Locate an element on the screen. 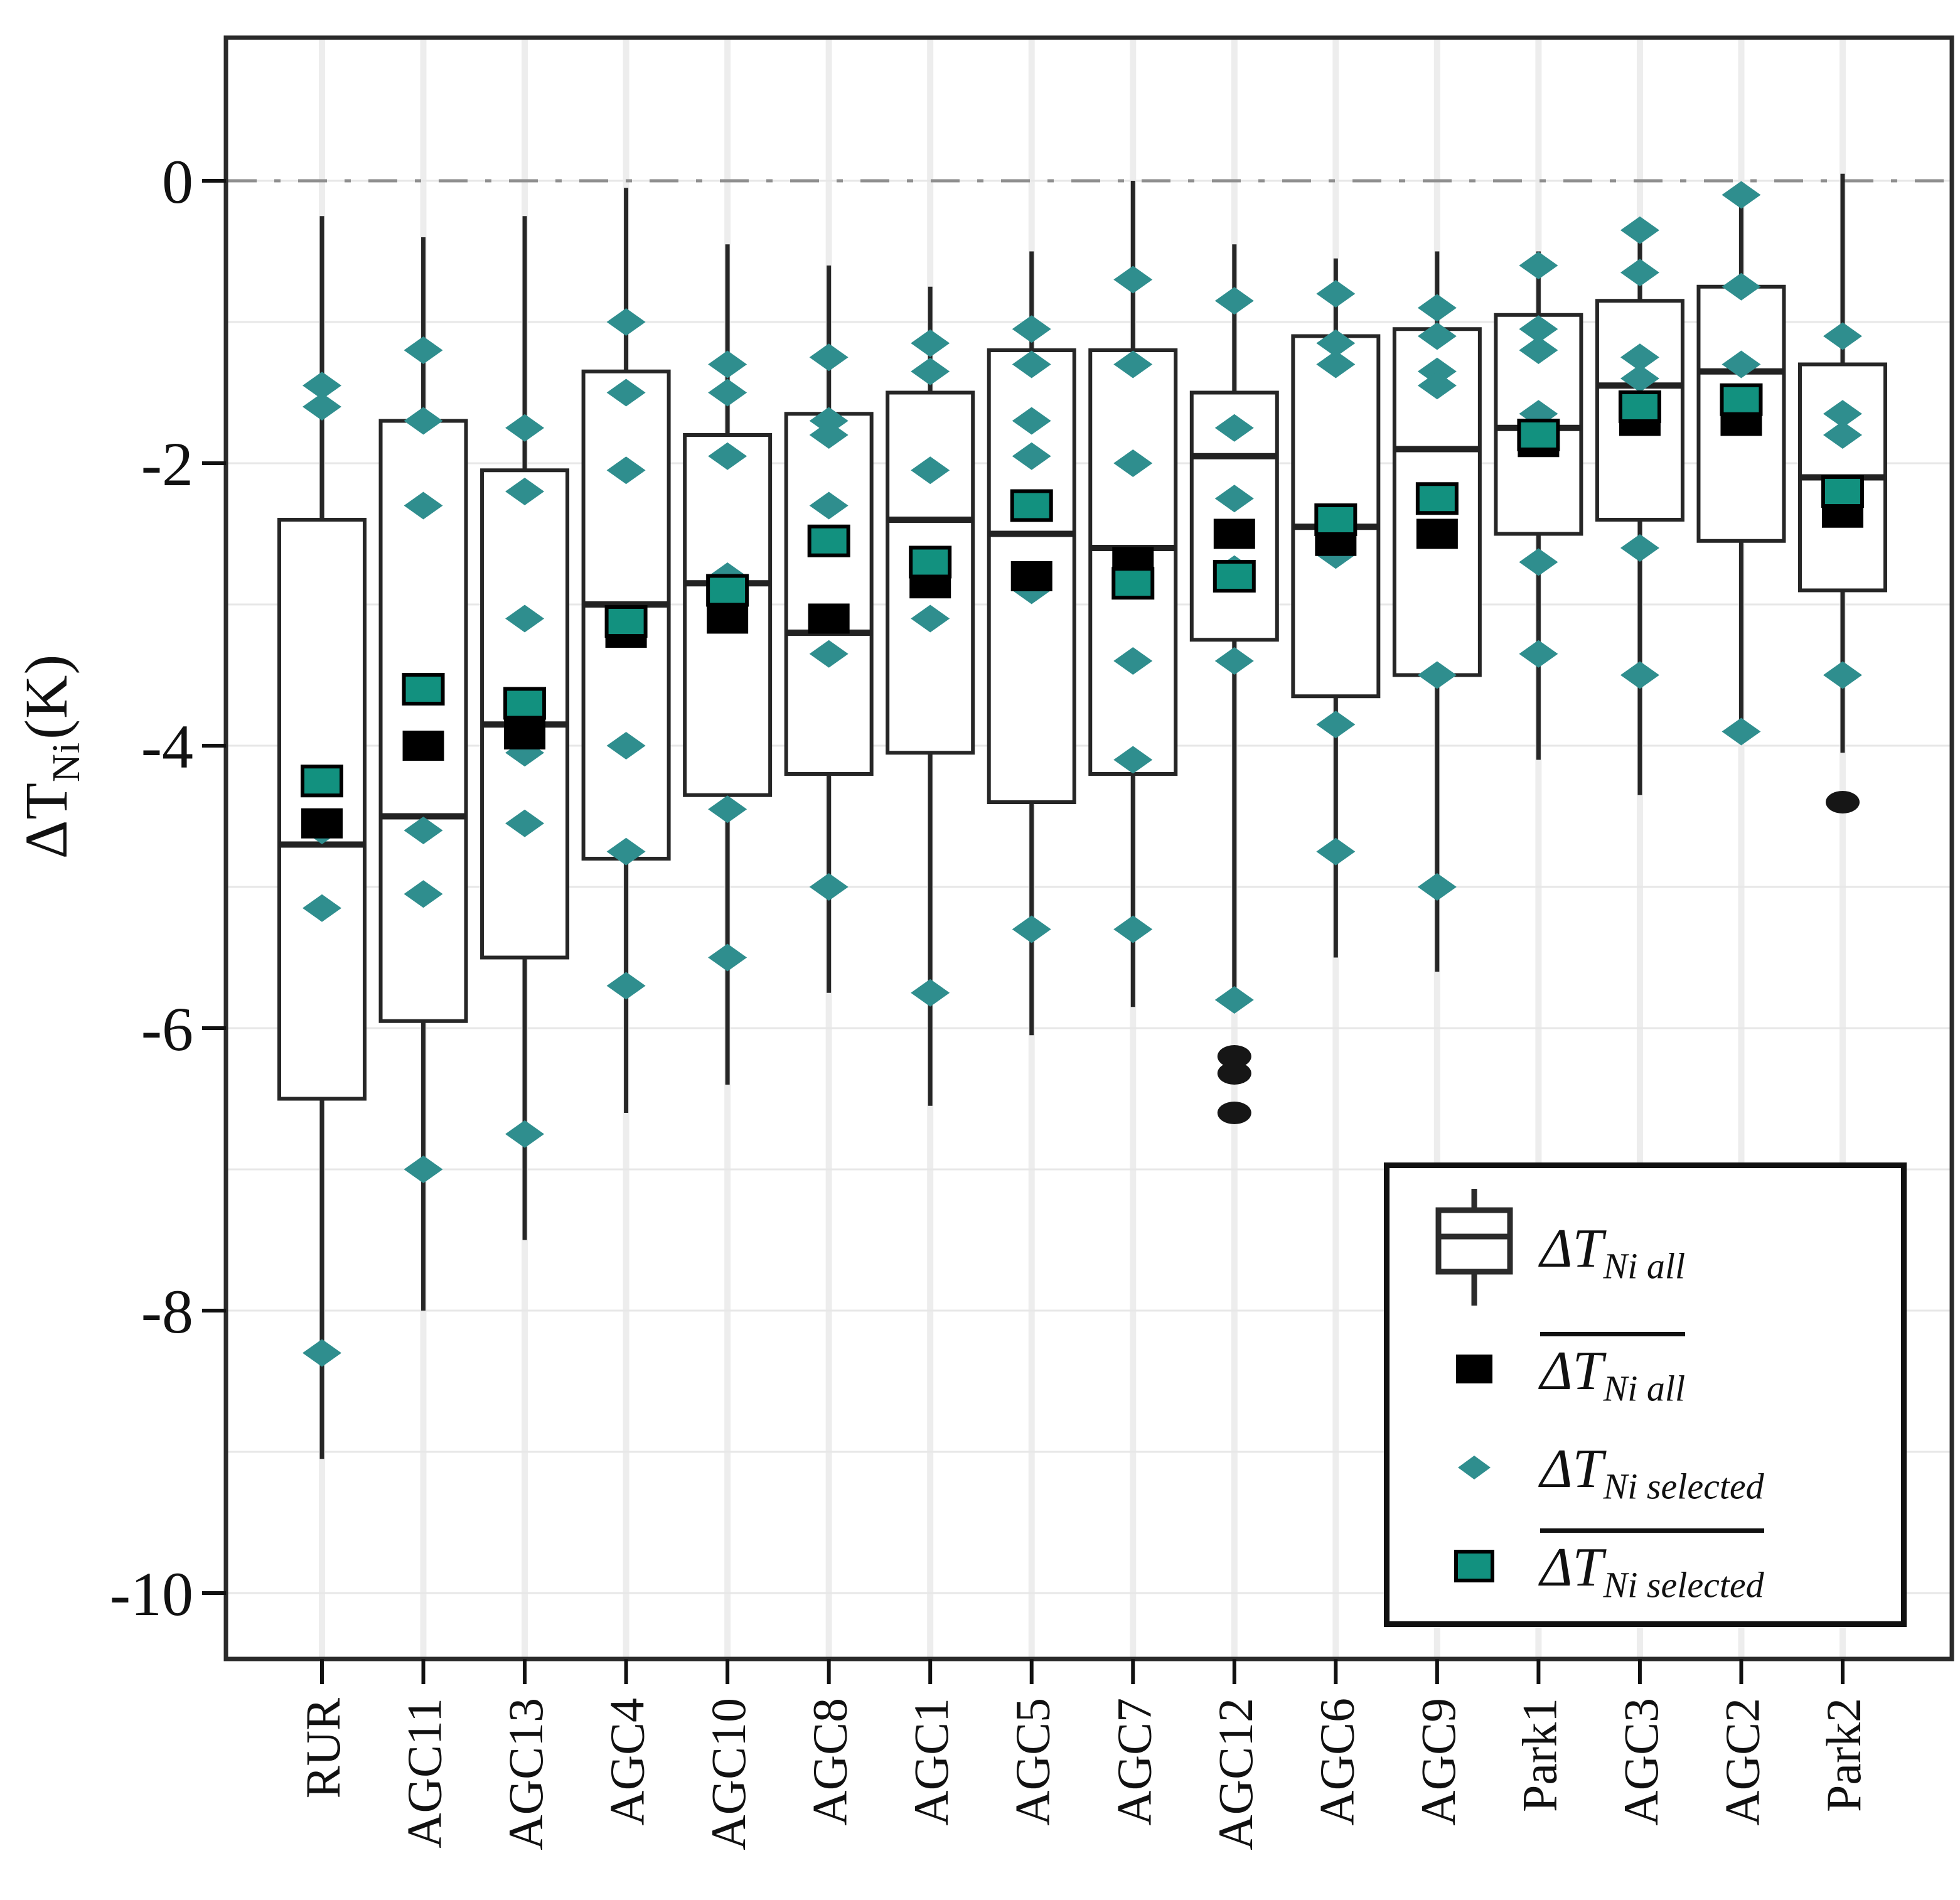 The image size is (1960, 1900). y-axis-label-unit: (K) is located at coordinates (46, 696).